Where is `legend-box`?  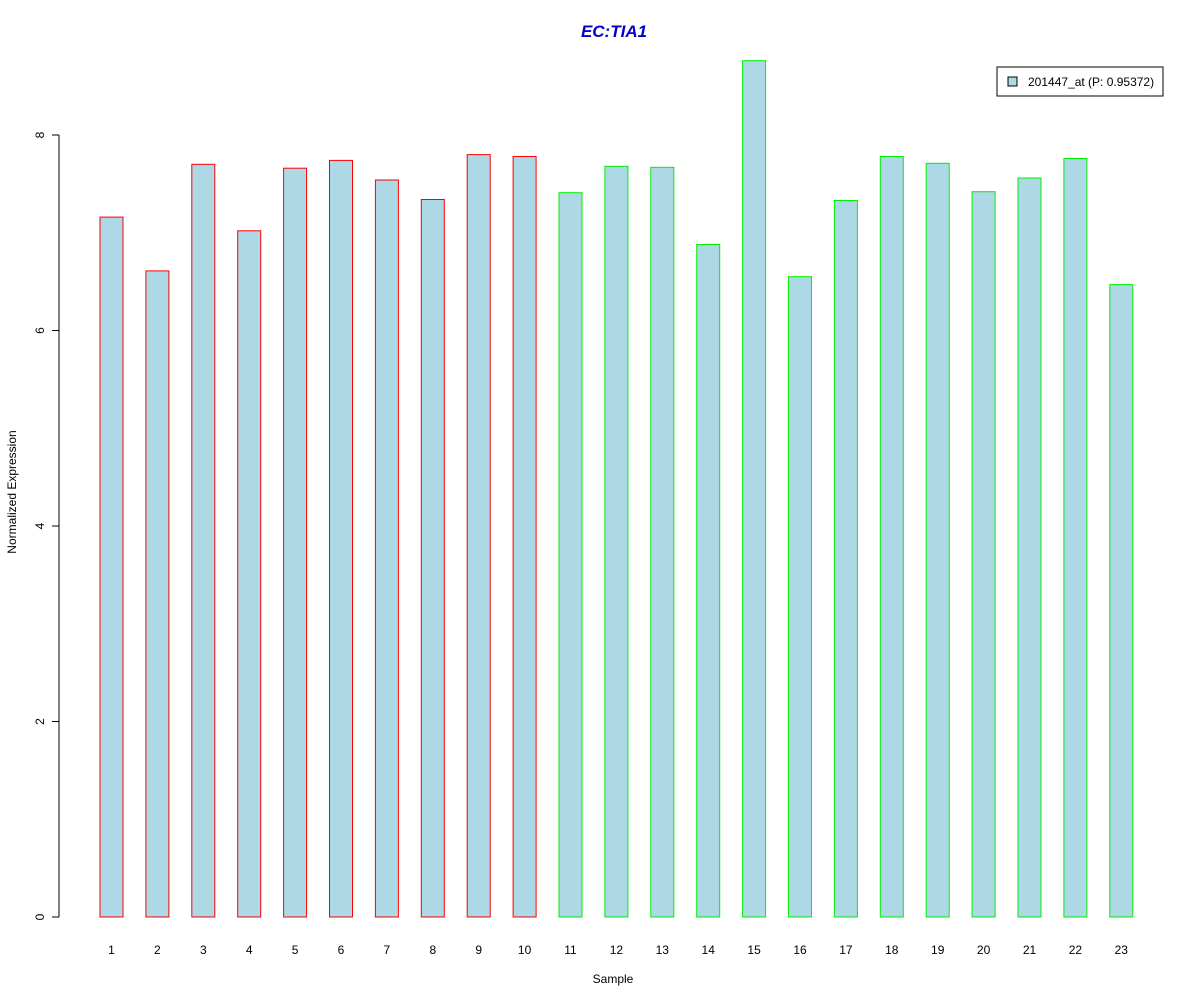
legend-box is located at coordinates (1080, 81).